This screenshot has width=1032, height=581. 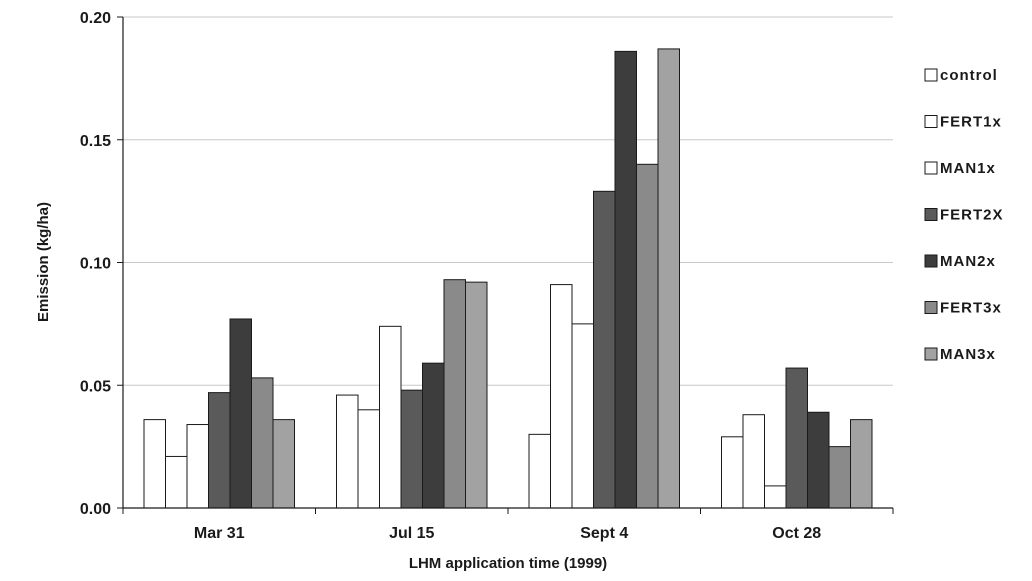 I want to click on legend-label: FERT1x, so click(x=971, y=122).